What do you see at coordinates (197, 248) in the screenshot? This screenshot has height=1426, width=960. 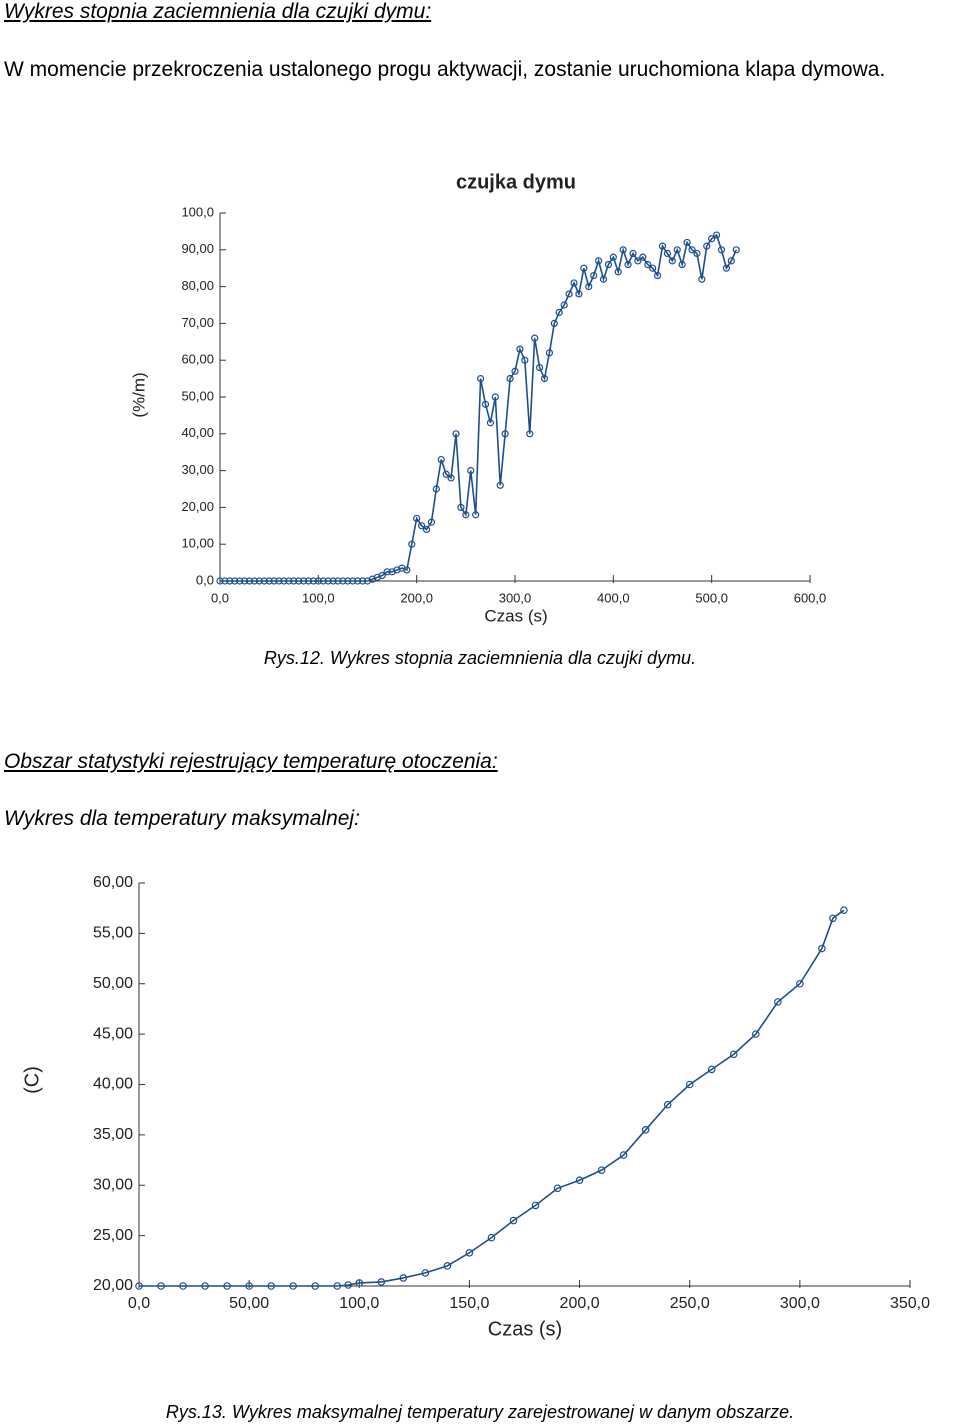 I see `y-tick-label: 90,00` at bounding box center [197, 248].